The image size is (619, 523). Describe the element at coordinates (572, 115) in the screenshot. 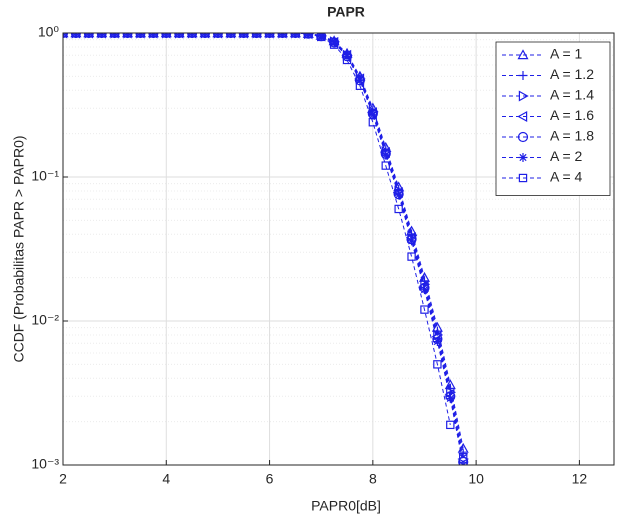

I see `legend-label: A = 1.6` at that location.